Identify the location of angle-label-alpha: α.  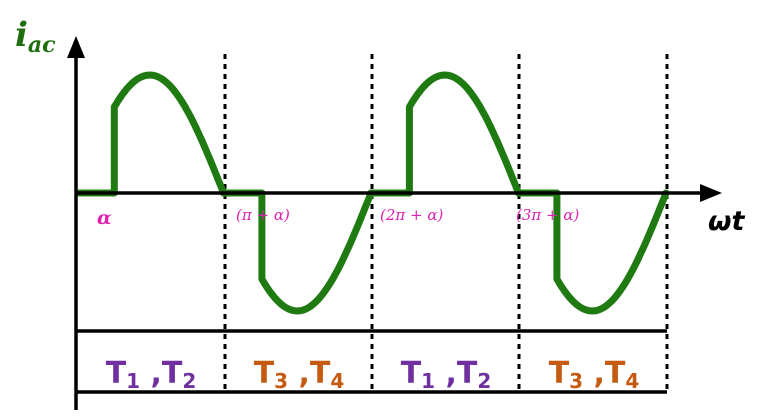
(104, 218).